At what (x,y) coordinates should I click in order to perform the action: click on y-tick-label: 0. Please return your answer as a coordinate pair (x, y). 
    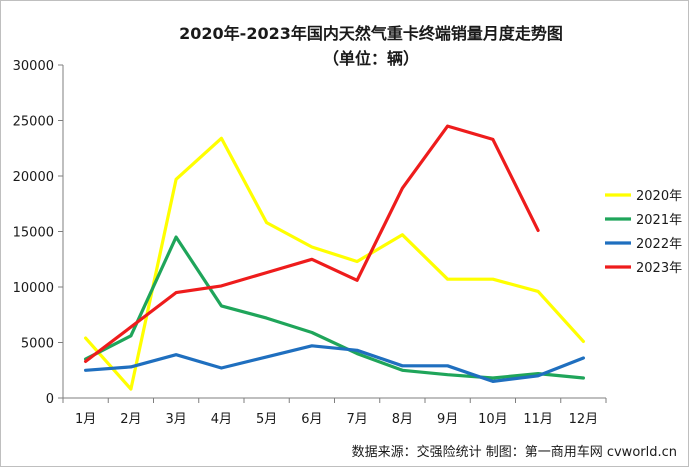
    Looking at the image, I should click on (50, 399).